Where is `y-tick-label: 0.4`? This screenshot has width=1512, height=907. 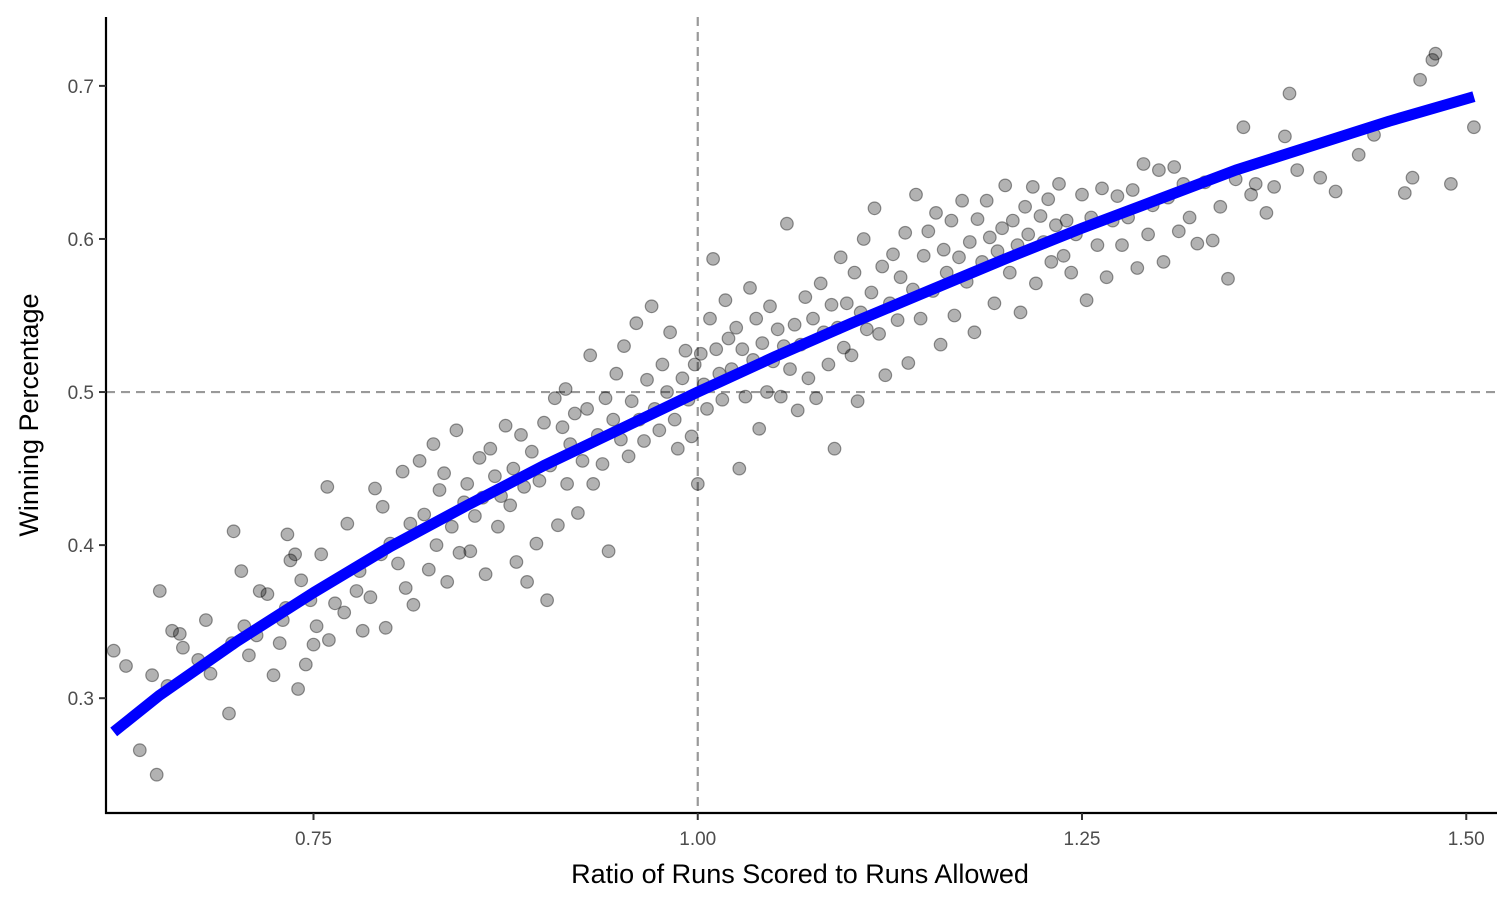 y-tick-label: 0.4 is located at coordinates (81, 546).